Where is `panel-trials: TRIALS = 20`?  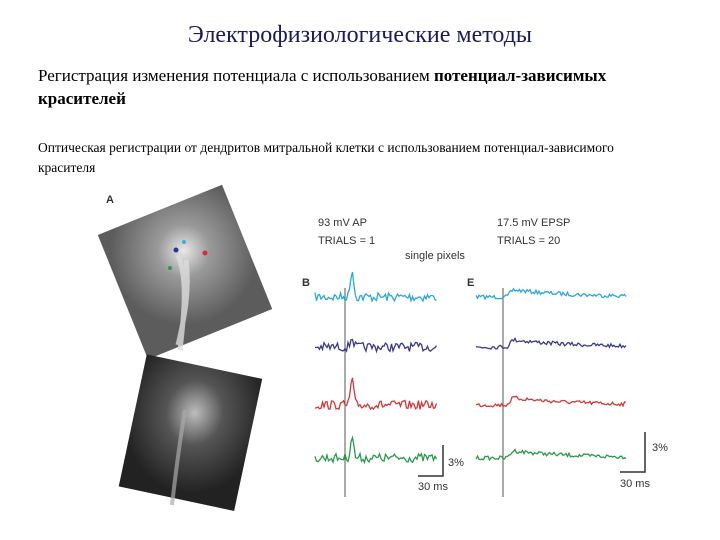
panel-trials: TRIALS = 20 is located at coordinates (528, 241).